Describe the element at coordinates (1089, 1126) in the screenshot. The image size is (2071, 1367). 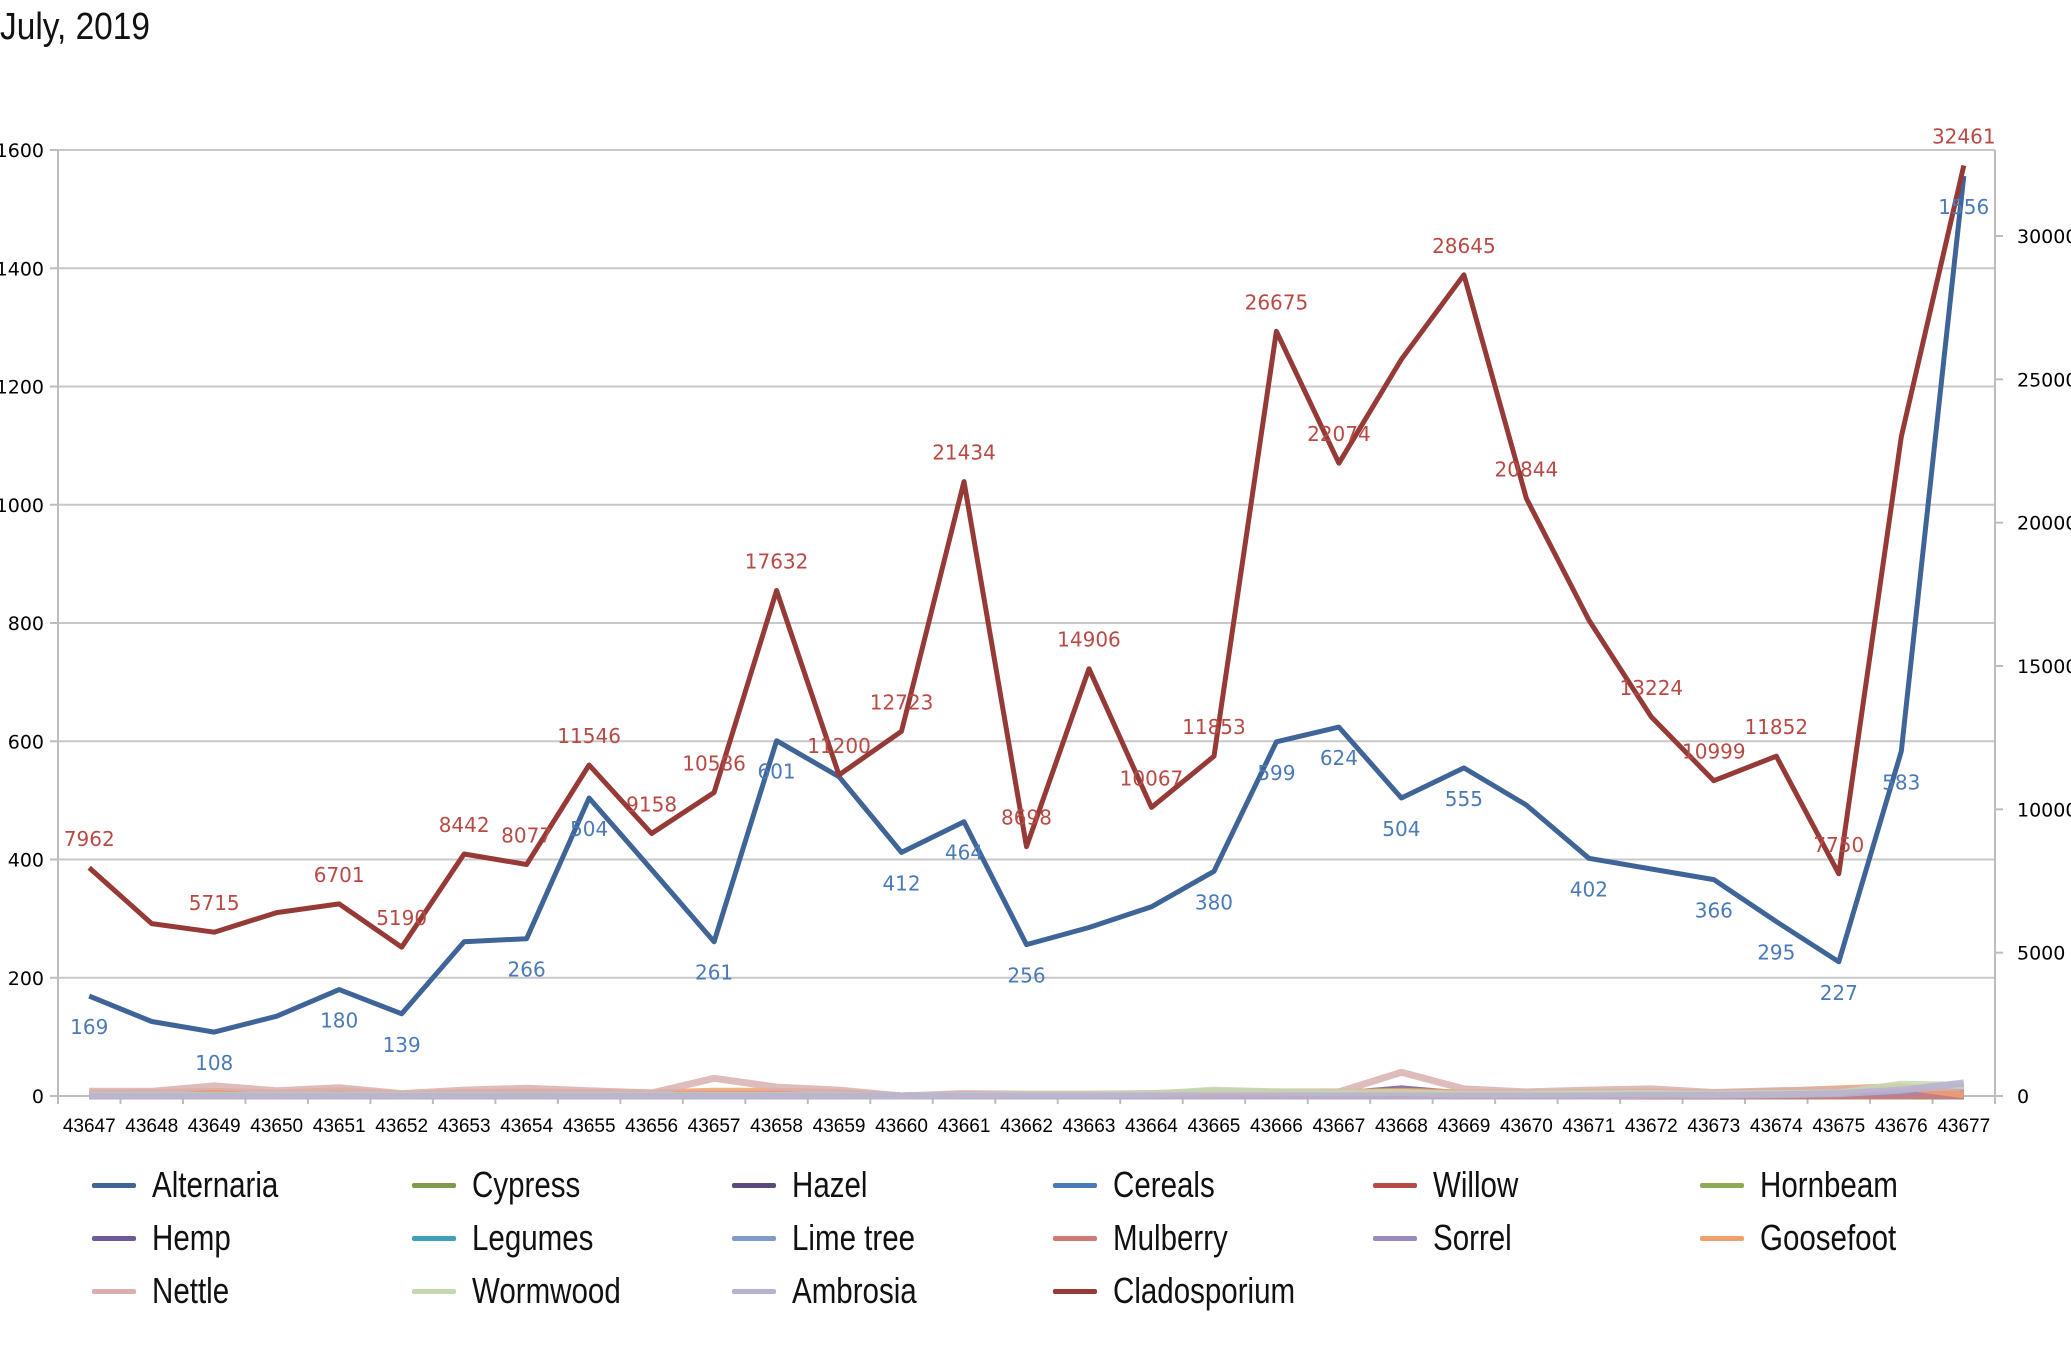
I see `x-tick-label: 43663` at that location.